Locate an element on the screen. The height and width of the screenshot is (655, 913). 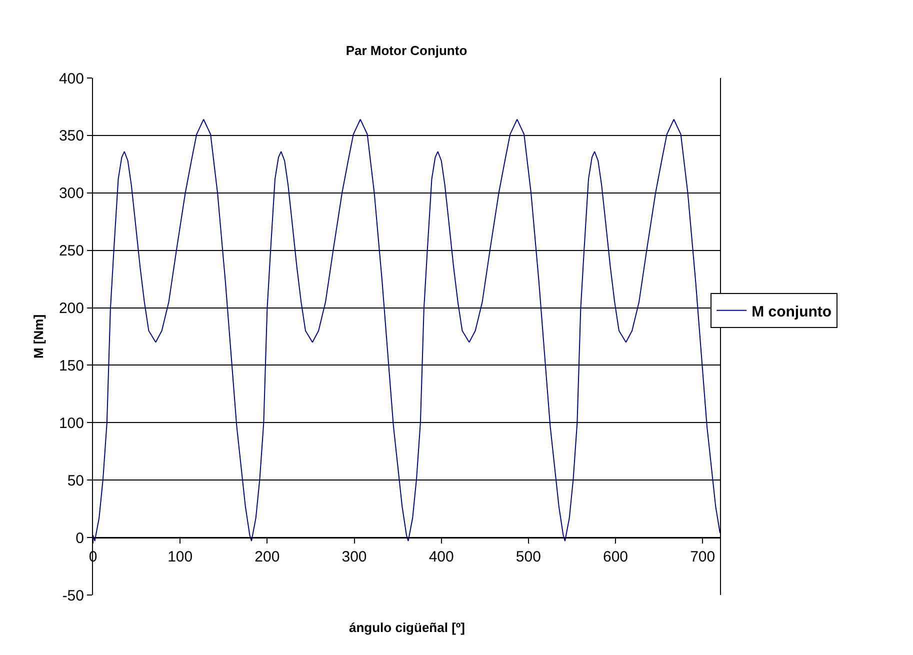
y-axis-title: M [Nm] is located at coordinates (38, 336).